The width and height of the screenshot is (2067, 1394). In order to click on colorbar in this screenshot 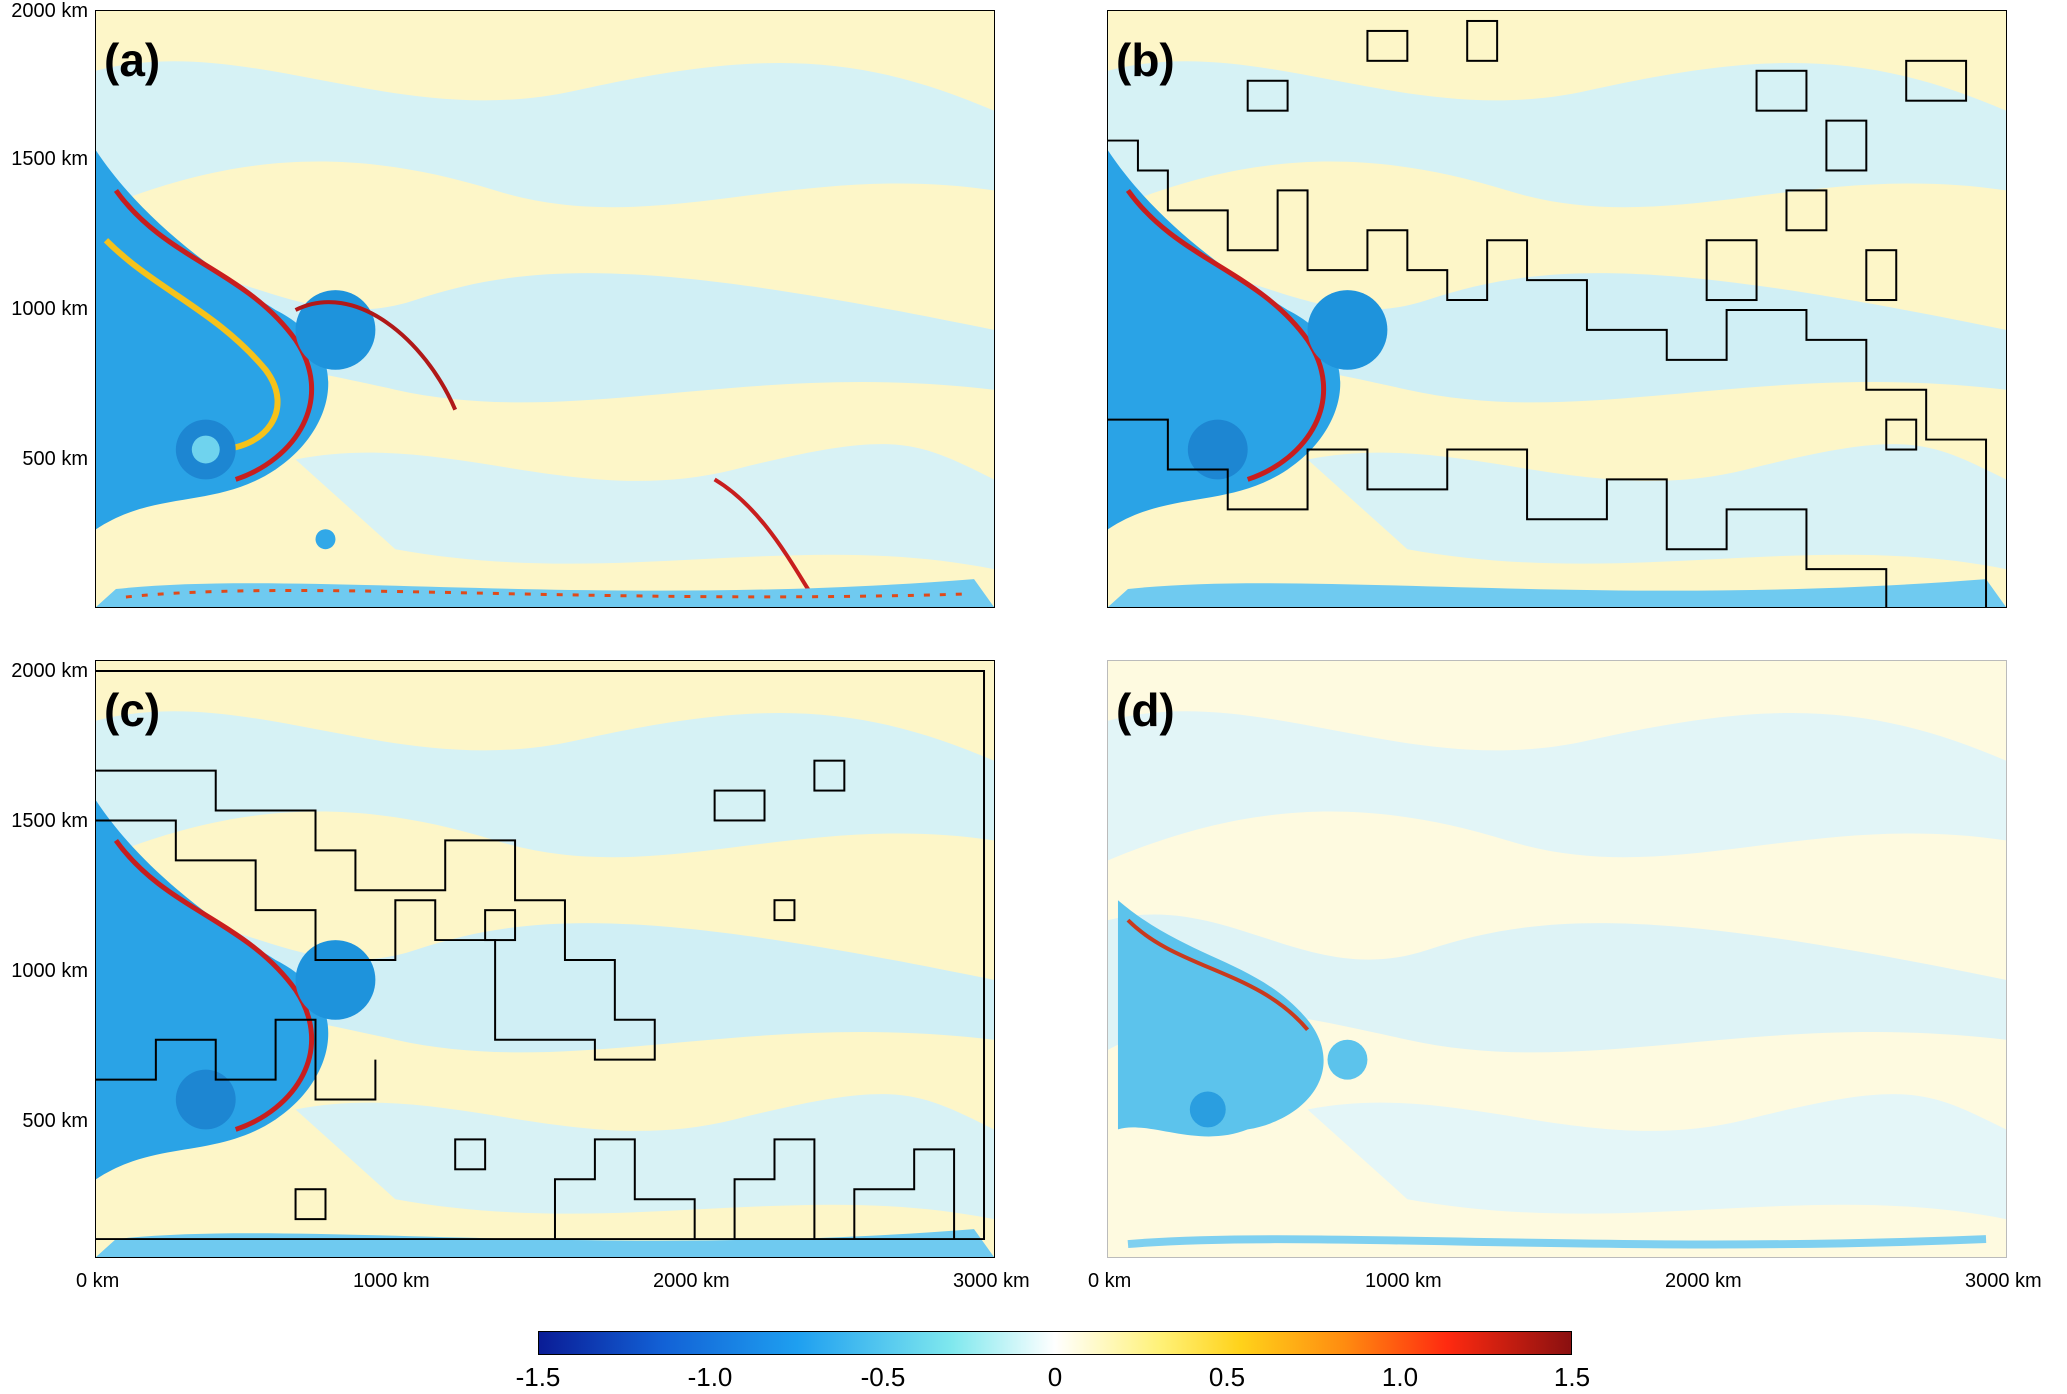, I will do `click(1055, 1343)`.